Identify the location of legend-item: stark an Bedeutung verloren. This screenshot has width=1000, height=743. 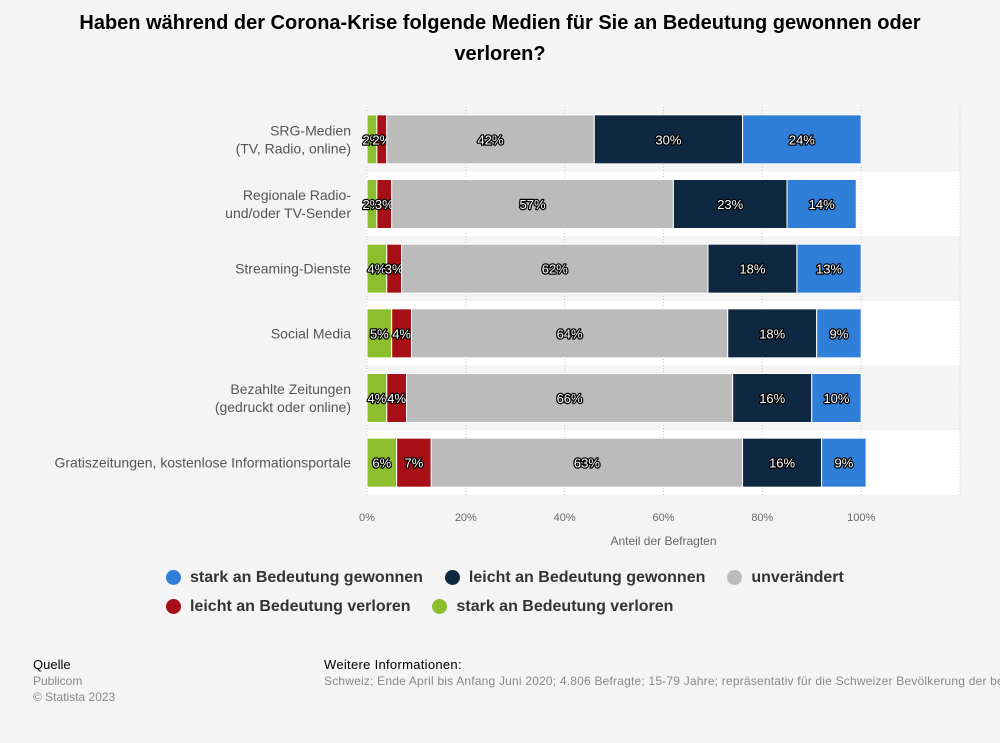
(552, 607).